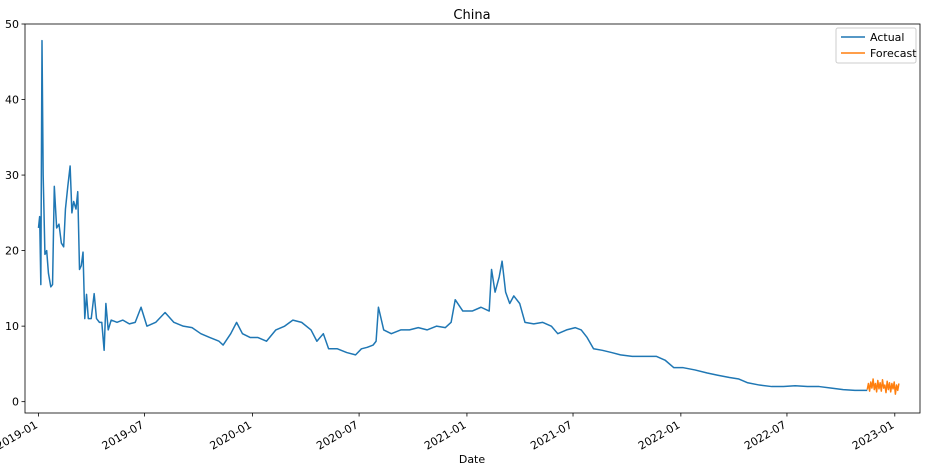  I want to click on y-tick-label: 30, so click(12, 175).